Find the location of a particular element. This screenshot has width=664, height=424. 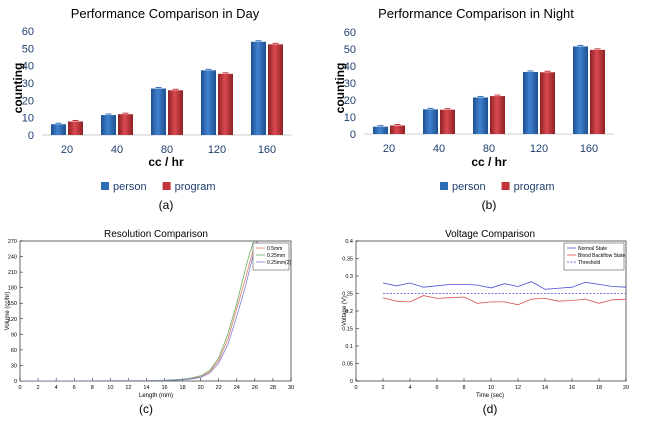

chart-b-legend-swatch-person is located at coordinates (444, 186).